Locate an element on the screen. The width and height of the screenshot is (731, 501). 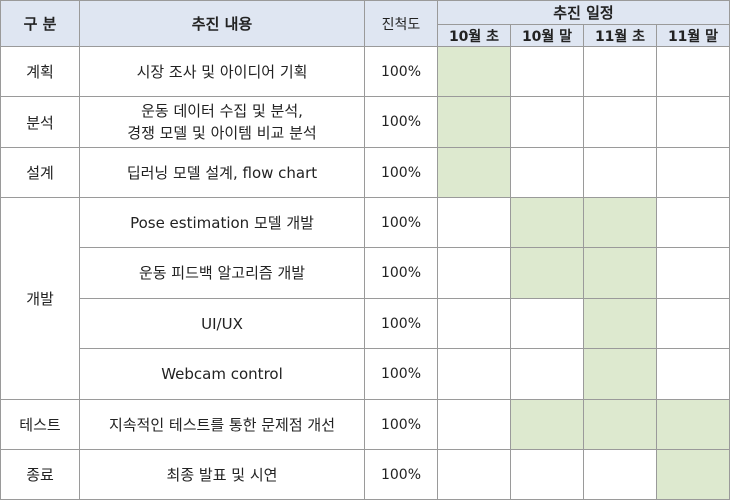
task-cell: 지속적인 테스트를 통한 문제점 개선 is located at coordinates (222, 424).